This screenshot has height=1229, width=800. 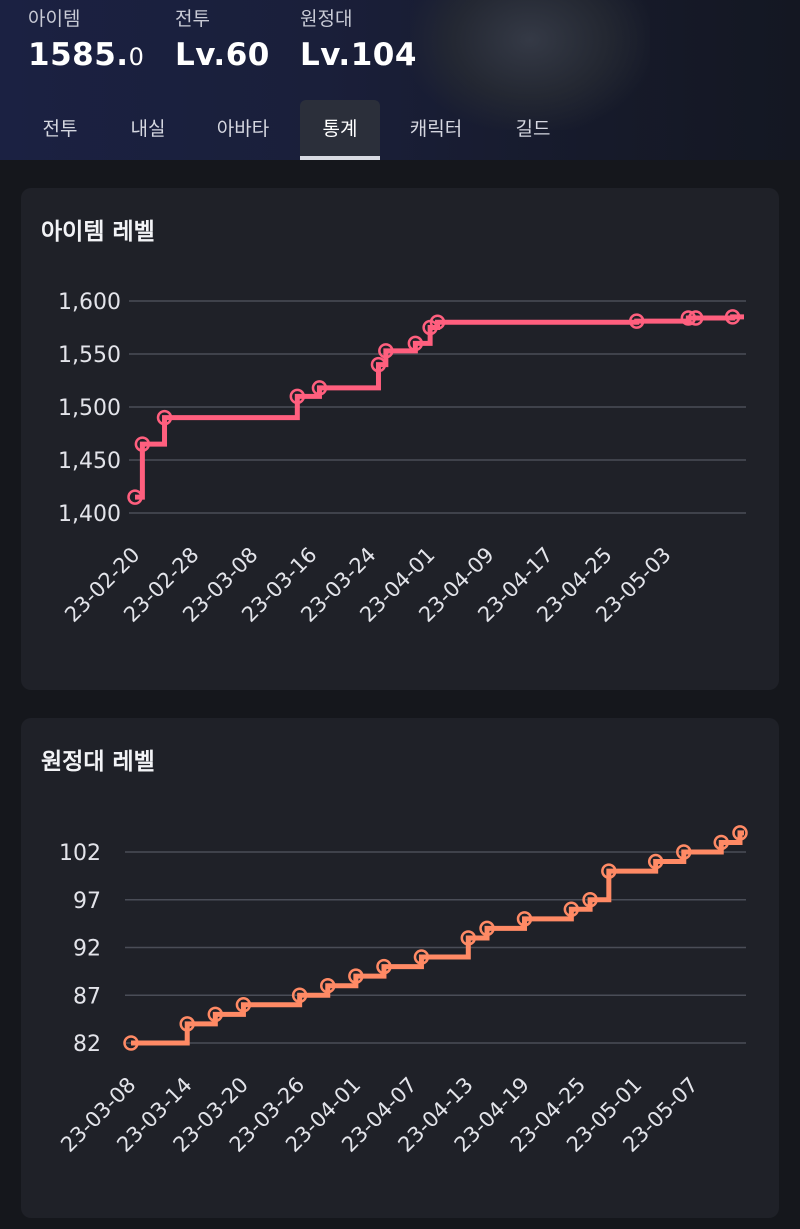 What do you see at coordinates (98, 232) in the screenshot?
I see `item-level-chart-title: 아이템 레벨` at bounding box center [98, 232].